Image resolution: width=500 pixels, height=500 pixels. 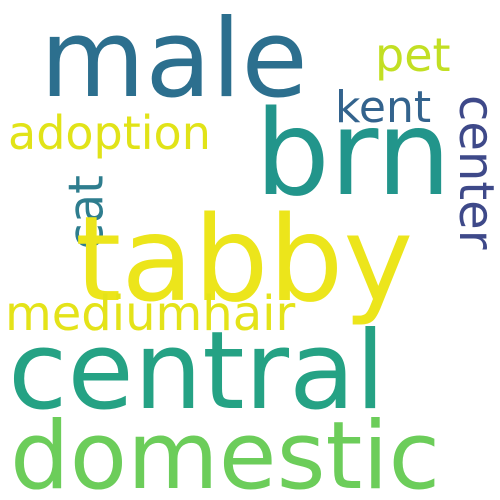 I want to click on word-center: center, so click(x=474, y=172).